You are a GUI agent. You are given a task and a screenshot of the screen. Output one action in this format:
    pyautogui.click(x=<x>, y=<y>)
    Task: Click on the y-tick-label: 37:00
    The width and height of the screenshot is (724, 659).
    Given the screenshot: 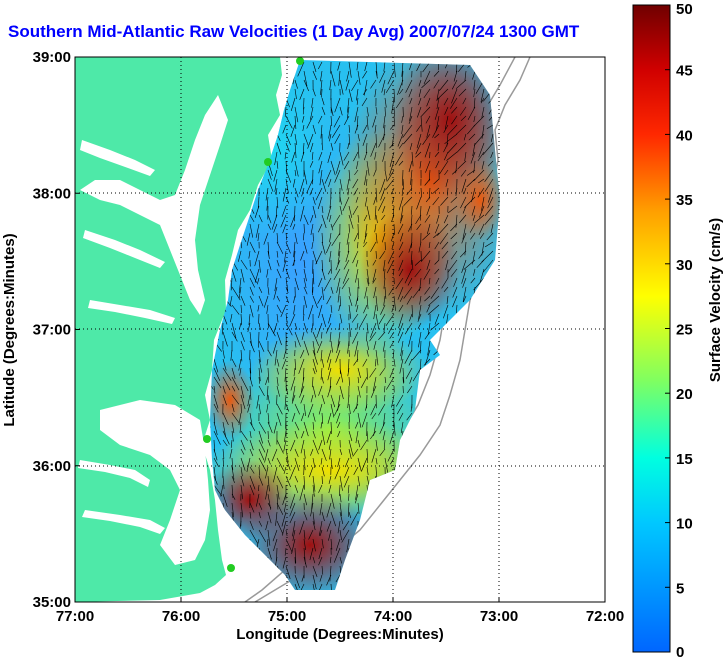 What is the action you would take?
    pyautogui.click(x=52, y=330)
    